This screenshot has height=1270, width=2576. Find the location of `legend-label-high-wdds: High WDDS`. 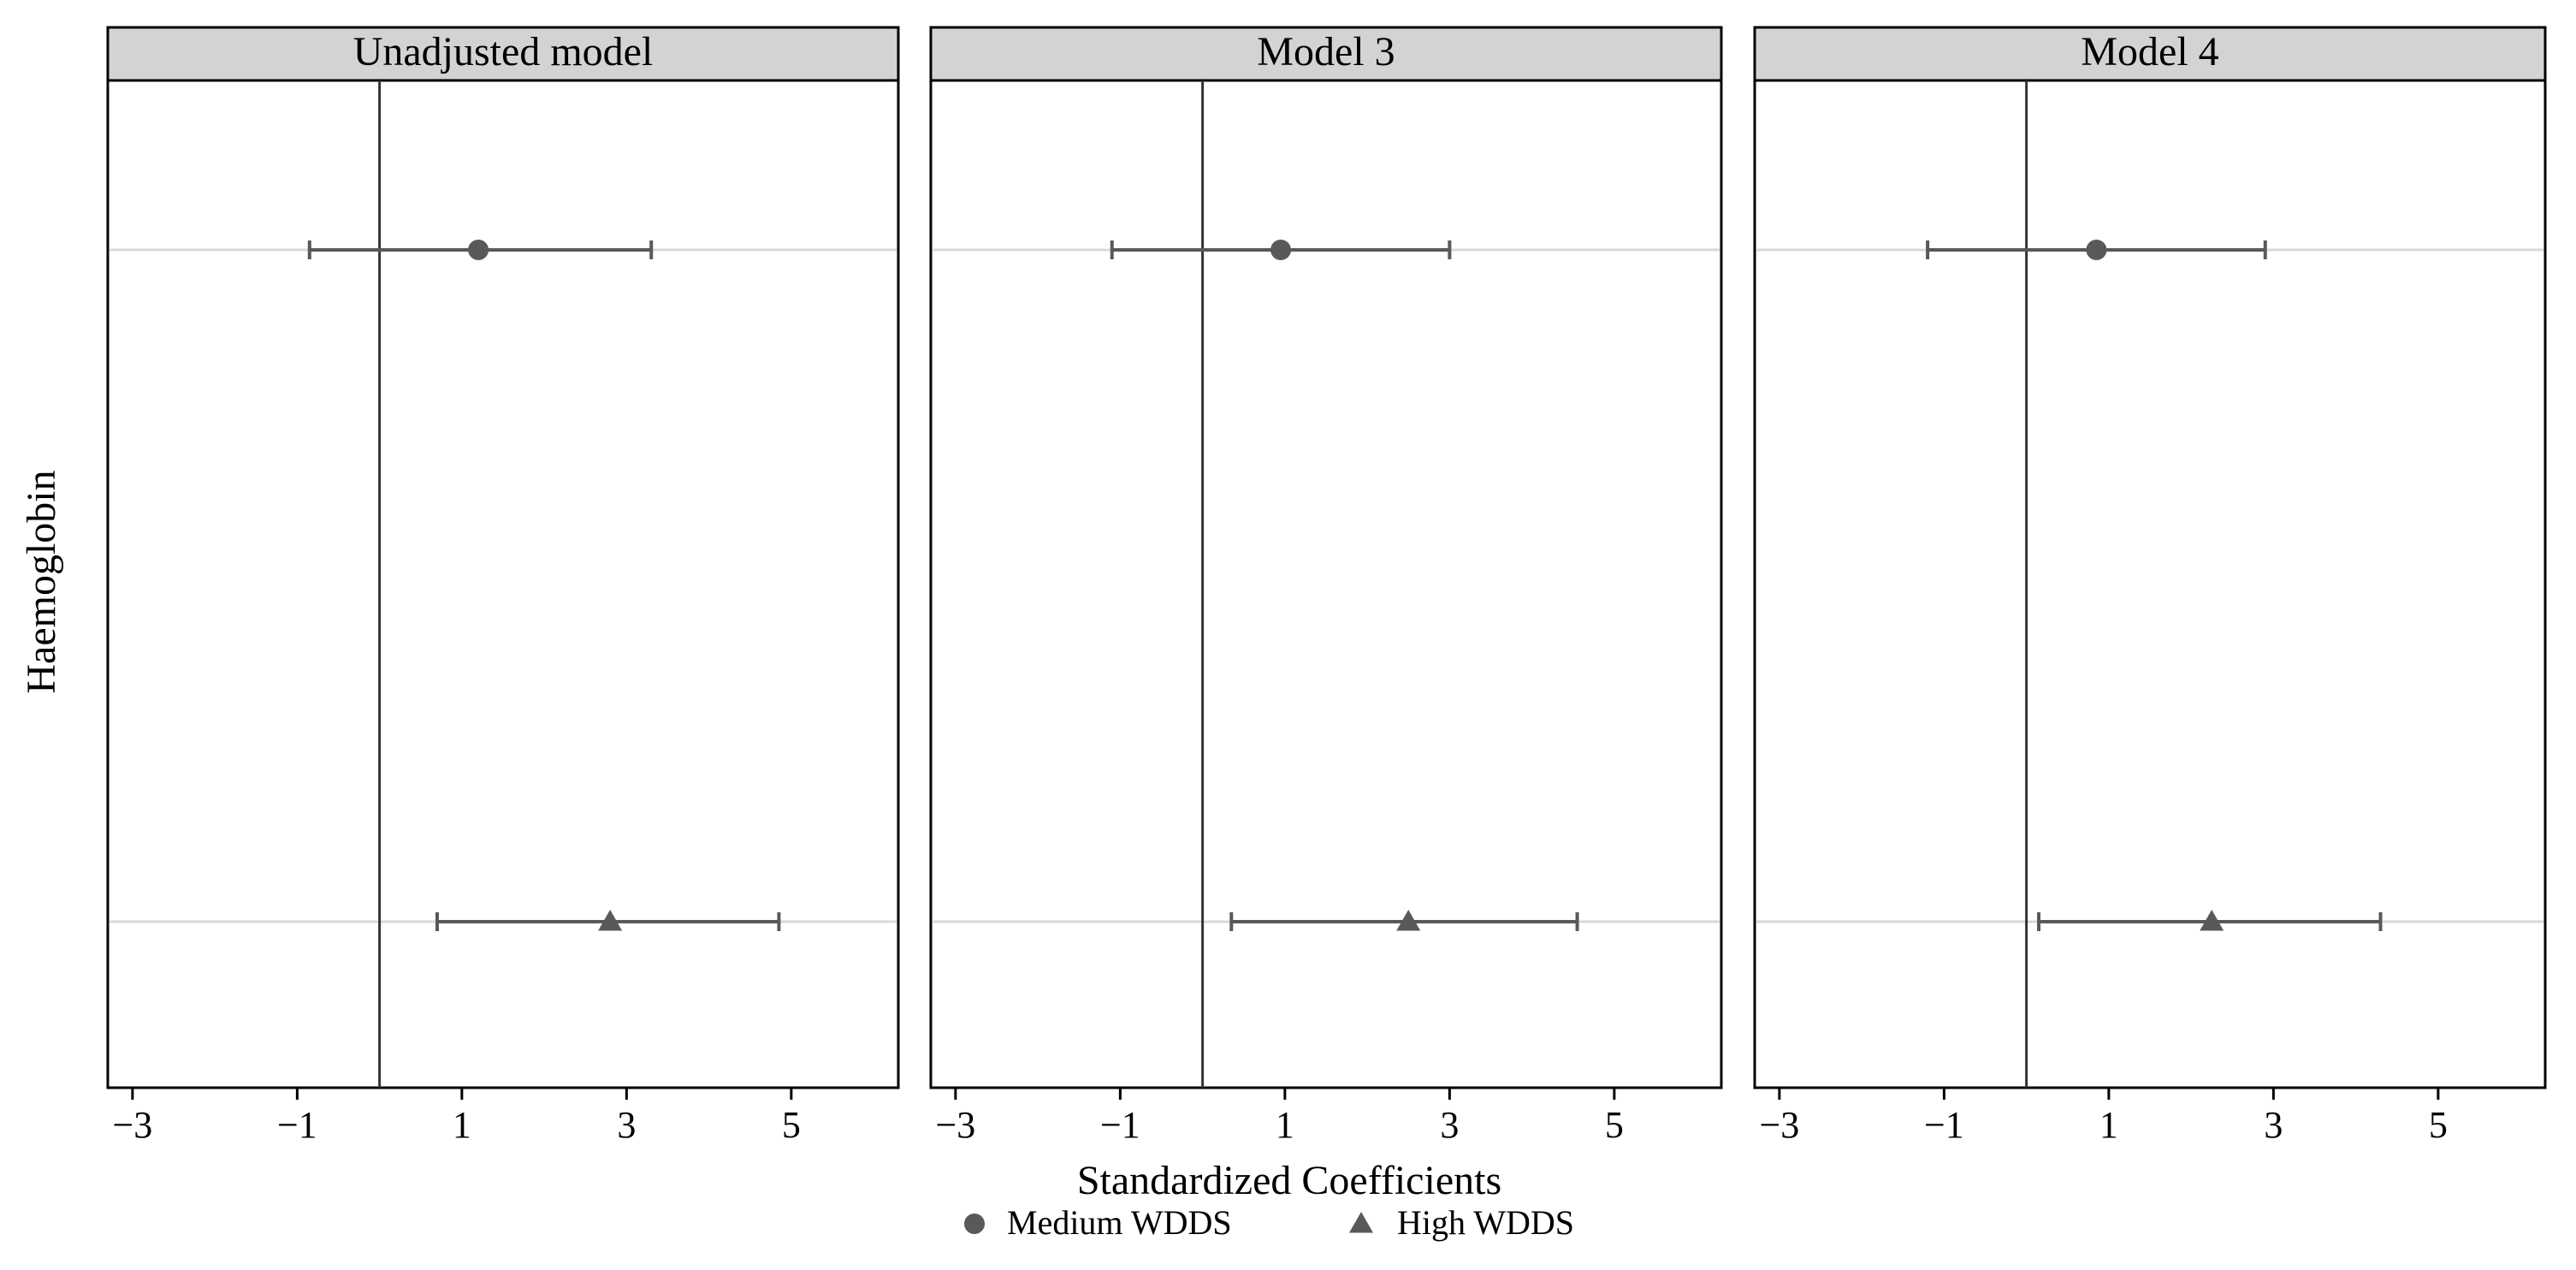

legend-label-high-wdds: High WDDS is located at coordinates (1485, 1222).